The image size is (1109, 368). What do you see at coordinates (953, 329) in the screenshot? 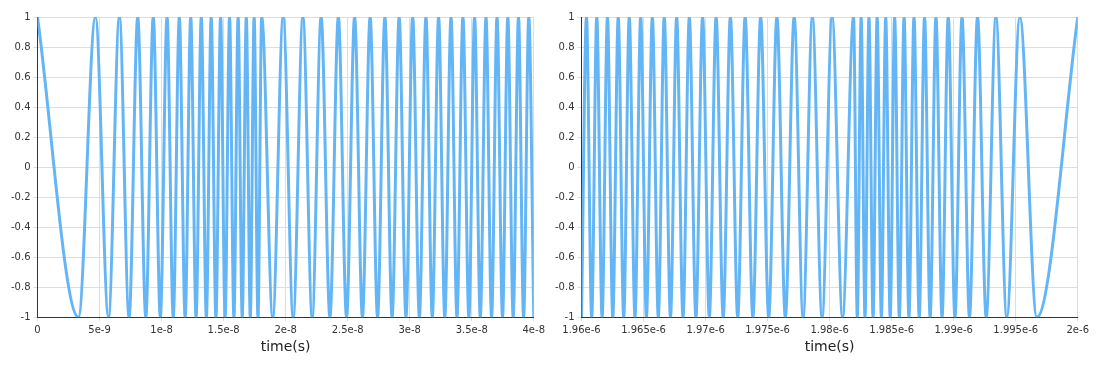
I see `x-tick-label: 1.99e-6` at bounding box center [953, 329].